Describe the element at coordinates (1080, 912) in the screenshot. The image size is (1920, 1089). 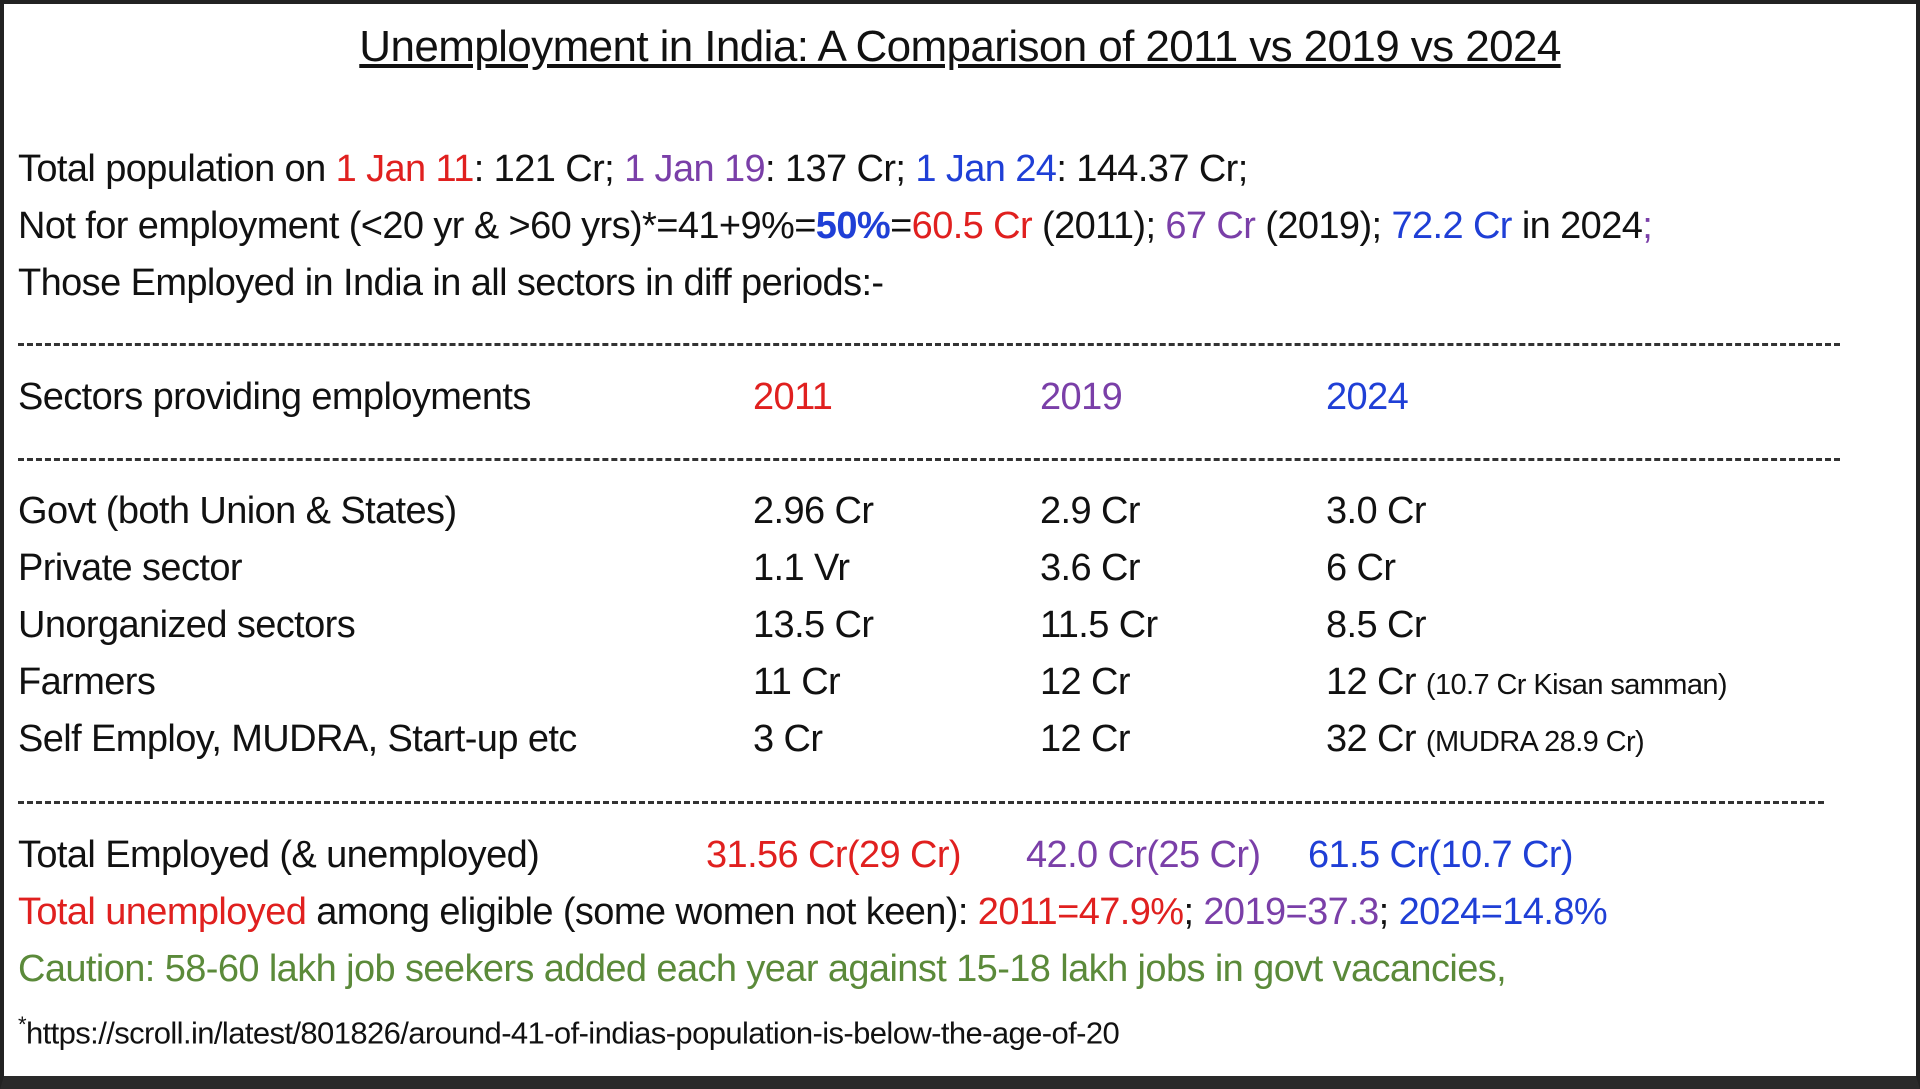
I see `rate-2011: 2011=47.9%` at that location.